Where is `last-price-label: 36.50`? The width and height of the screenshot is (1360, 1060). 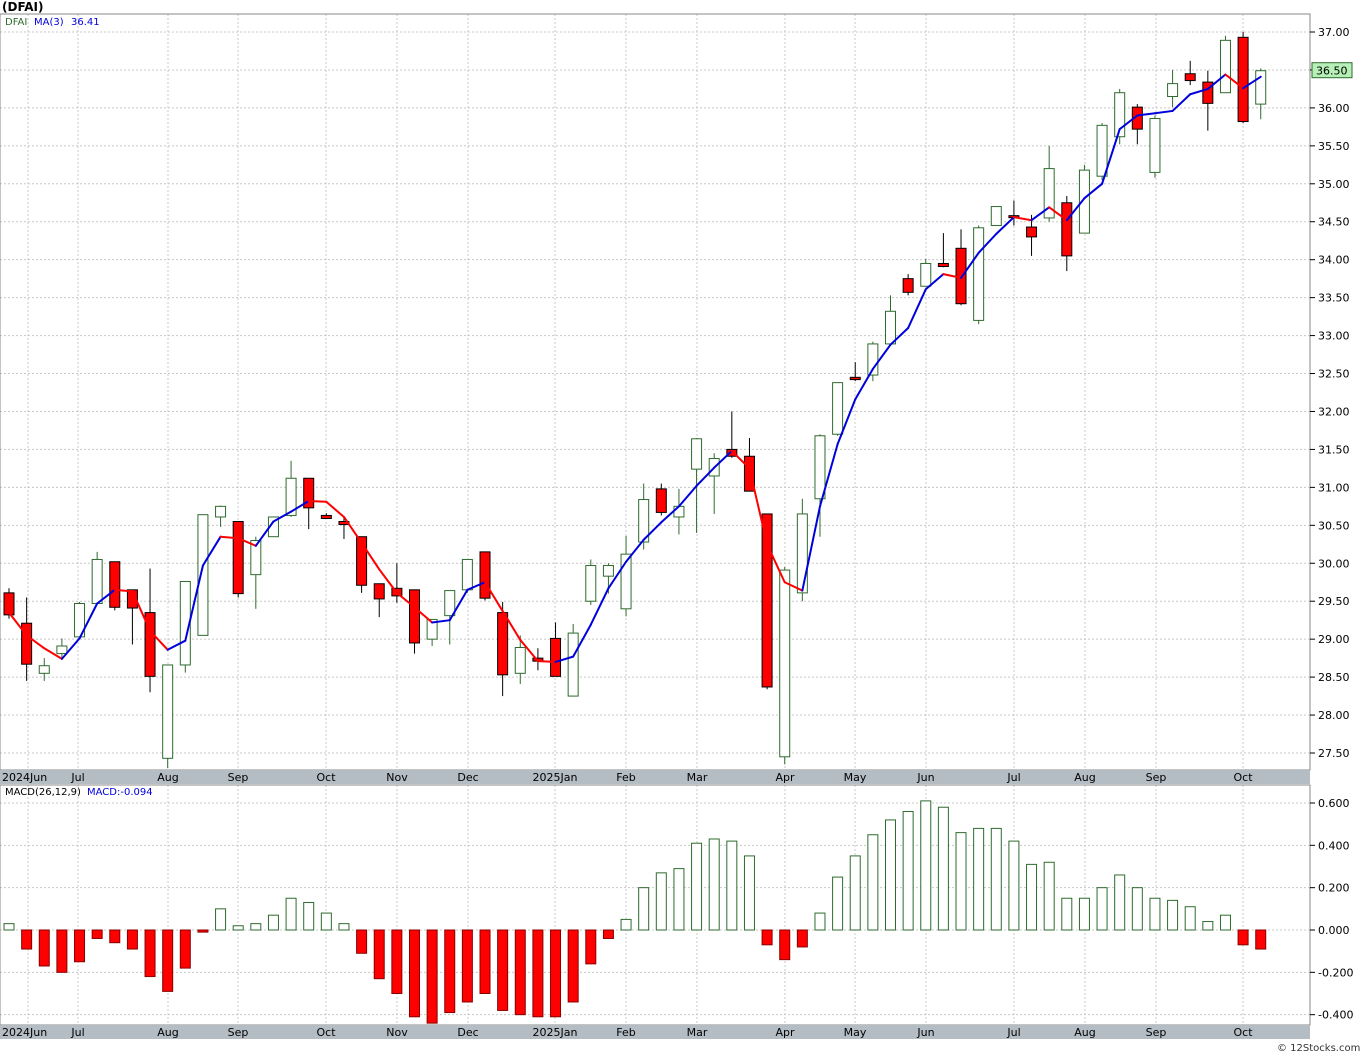
last-price-label: 36.50 is located at coordinates (1332, 71).